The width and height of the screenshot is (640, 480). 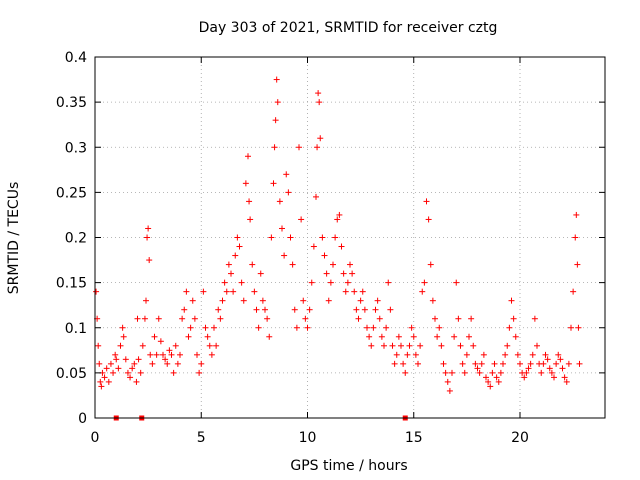 What do you see at coordinates (76, 58) in the screenshot?
I see `y-tick-label: 0.4` at bounding box center [76, 58].